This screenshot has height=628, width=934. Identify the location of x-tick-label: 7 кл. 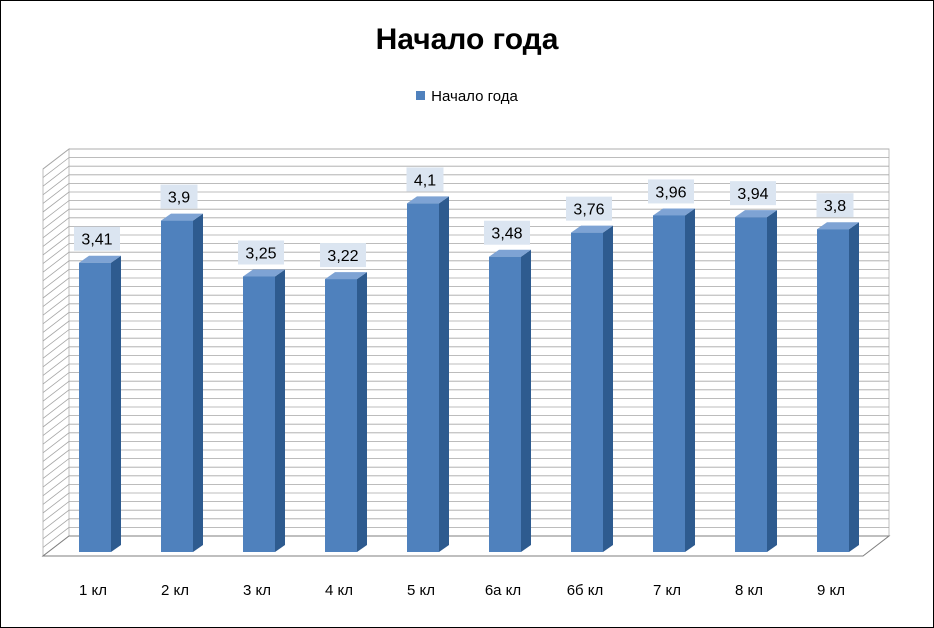
(667, 590).